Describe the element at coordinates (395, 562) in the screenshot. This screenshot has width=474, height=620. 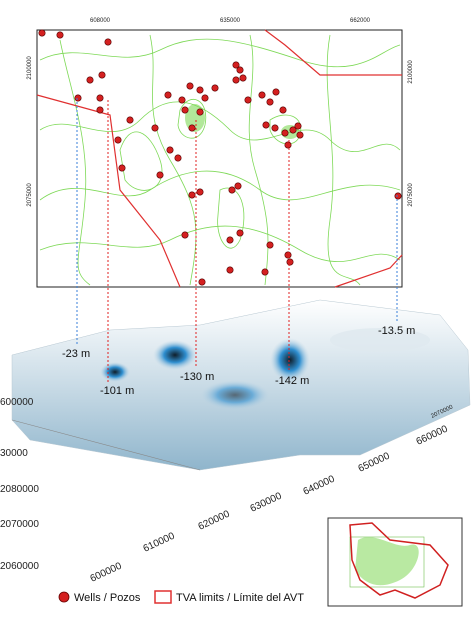
I see `inset-map` at that location.